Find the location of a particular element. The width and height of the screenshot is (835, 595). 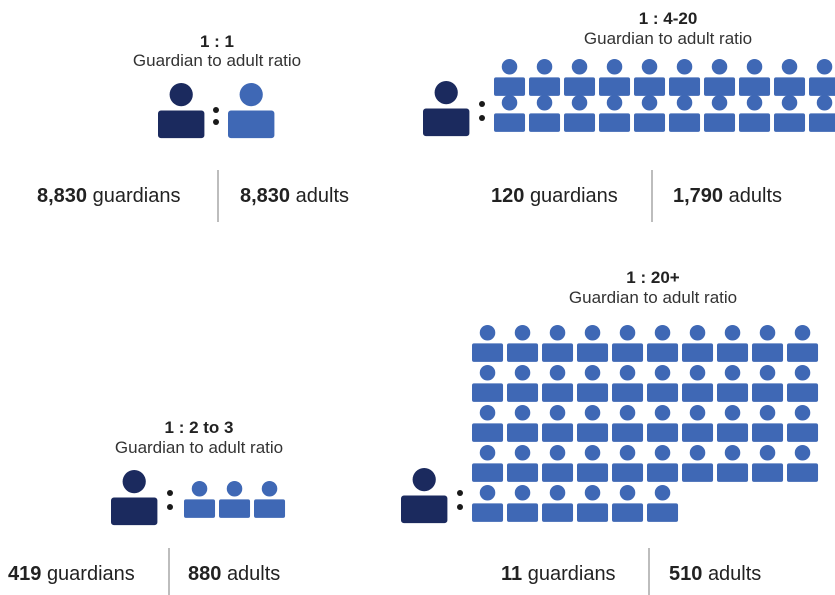

guardian-count: 120 is located at coordinates (508, 196).